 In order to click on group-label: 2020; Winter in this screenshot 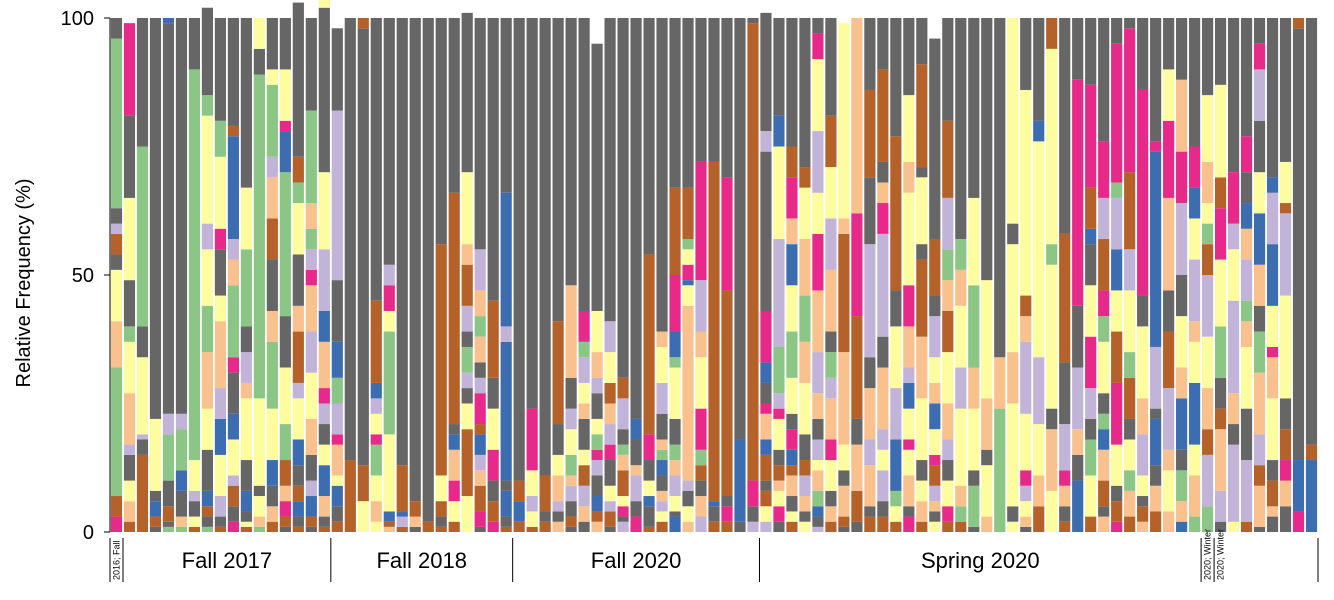, I will do `click(1208, 554)`.